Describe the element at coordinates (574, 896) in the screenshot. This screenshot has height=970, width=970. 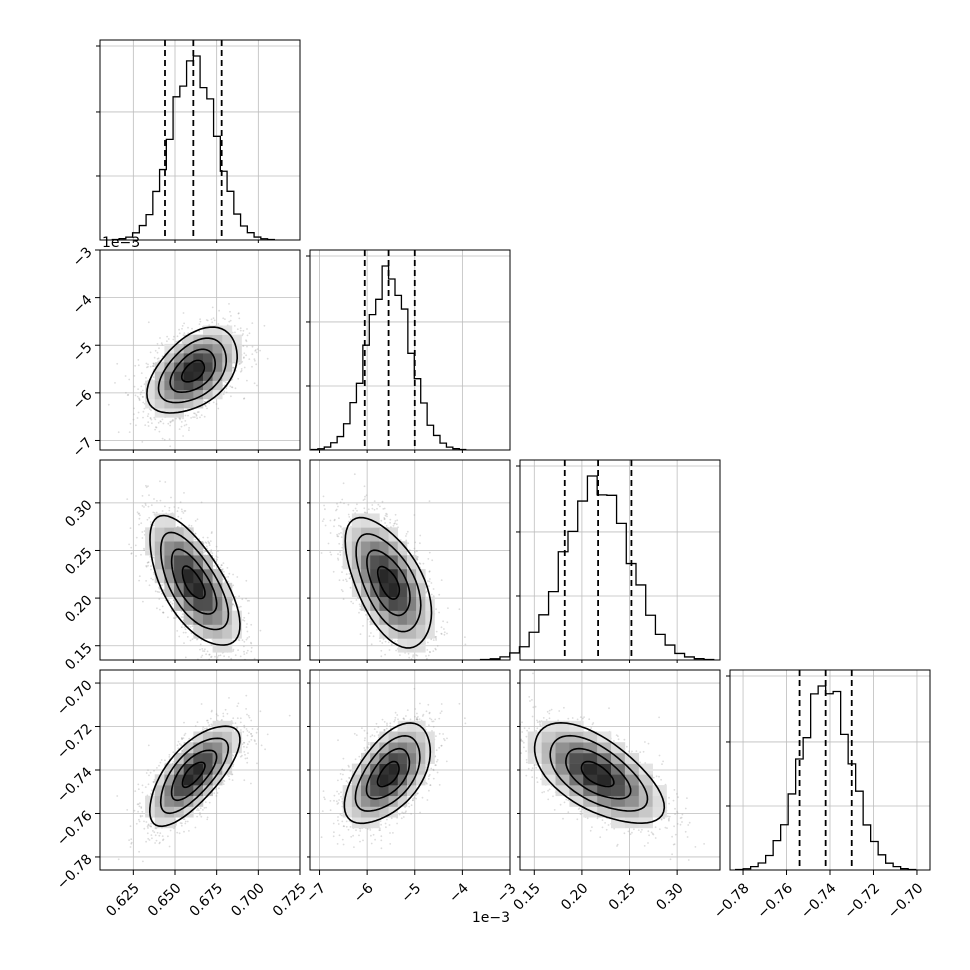
I see `x-tick-label: 0.20` at that location.